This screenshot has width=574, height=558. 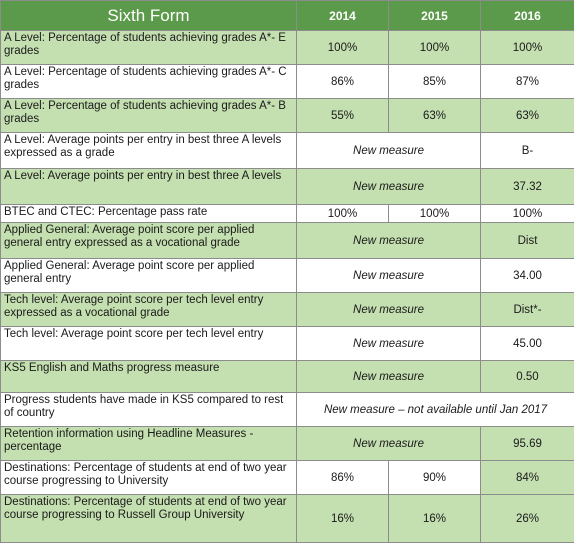 What do you see at coordinates (342, 15) in the screenshot?
I see `year-header-2014: 2014` at bounding box center [342, 15].